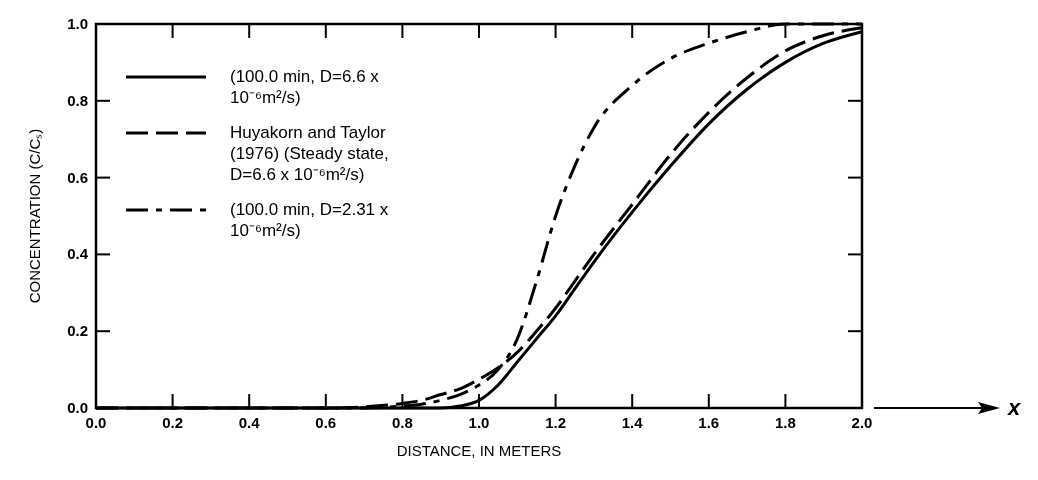  What do you see at coordinates (77, 177) in the screenshot?
I see `y-tick-label: 0.6` at bounding box center [77, 177].